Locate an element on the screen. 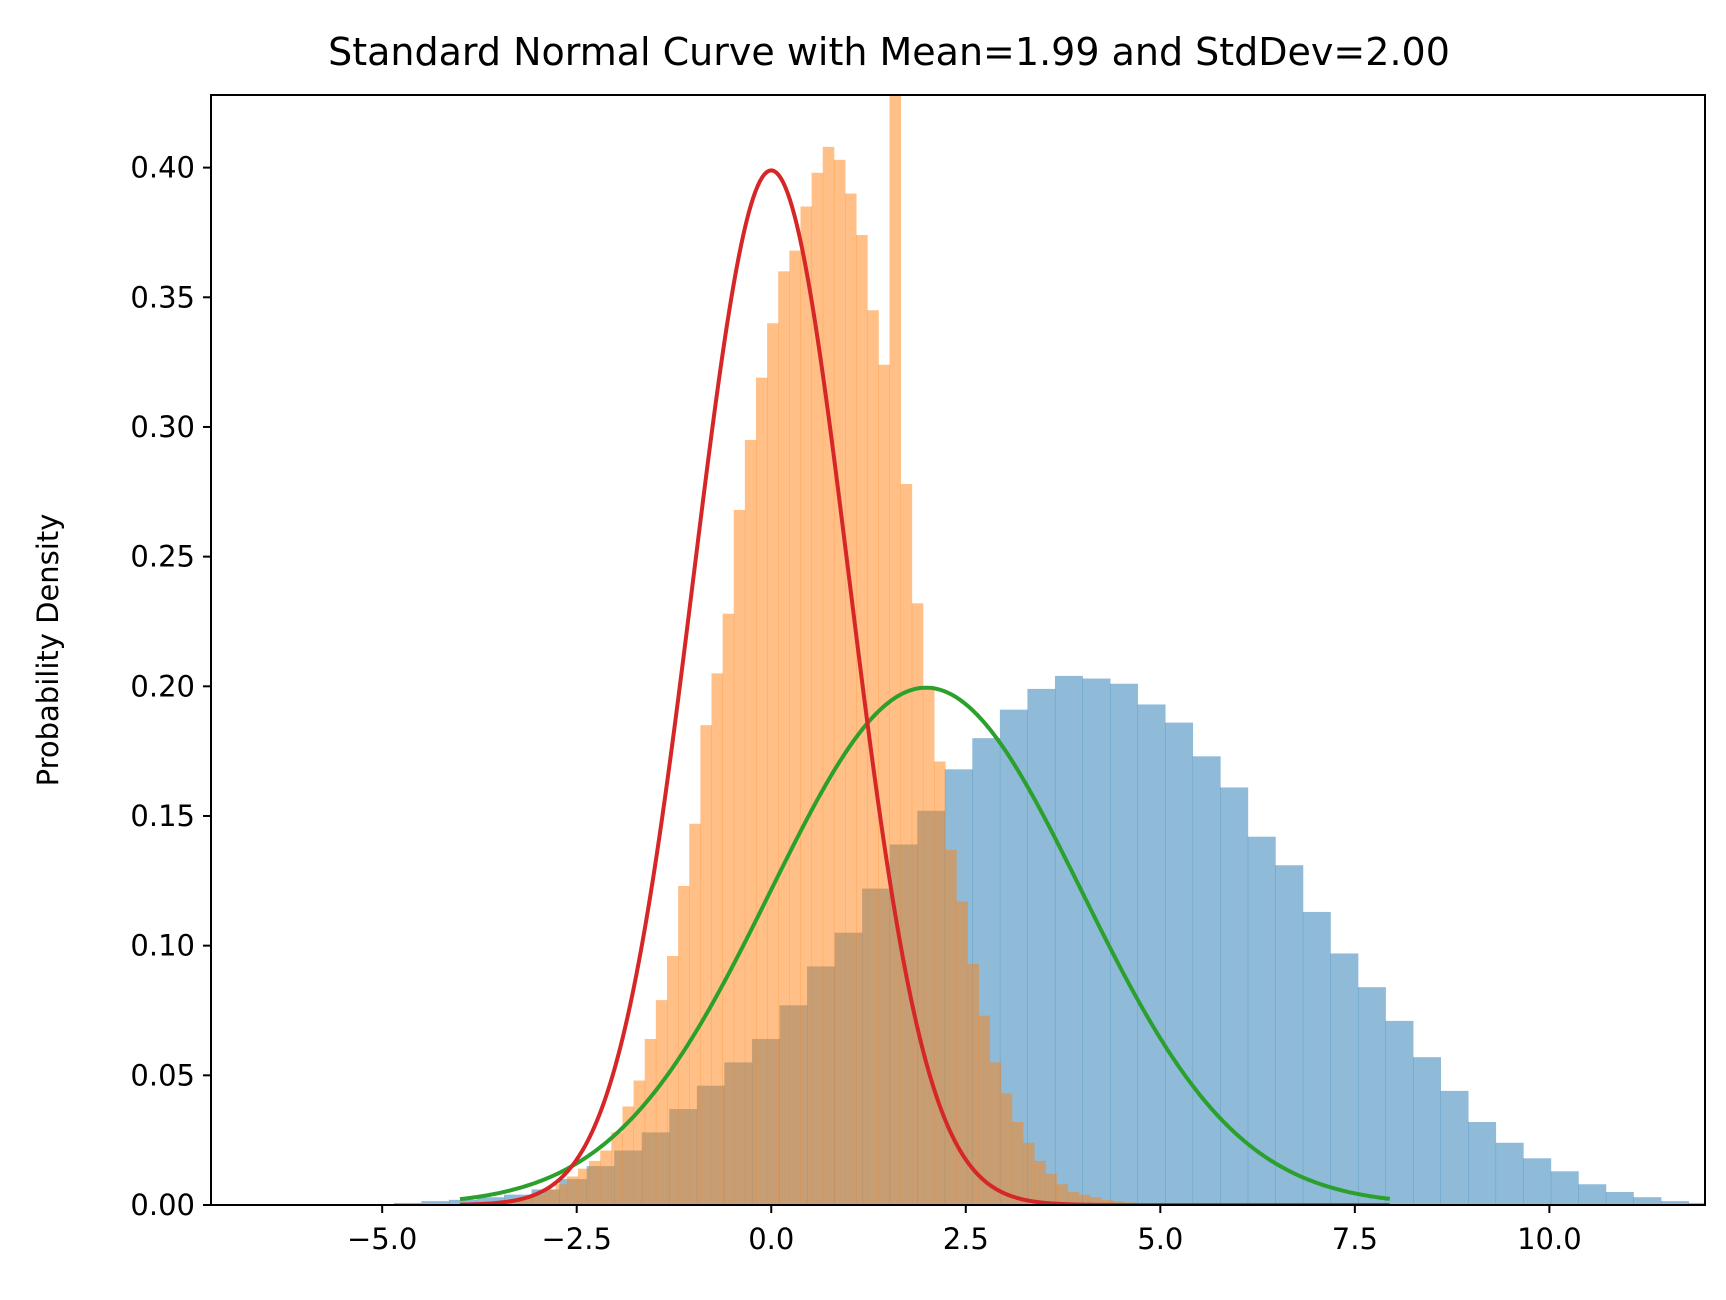 This screenshot has width=1726, height=1300. y-tick-label: 0.30 is located at coordinates (162, 427).